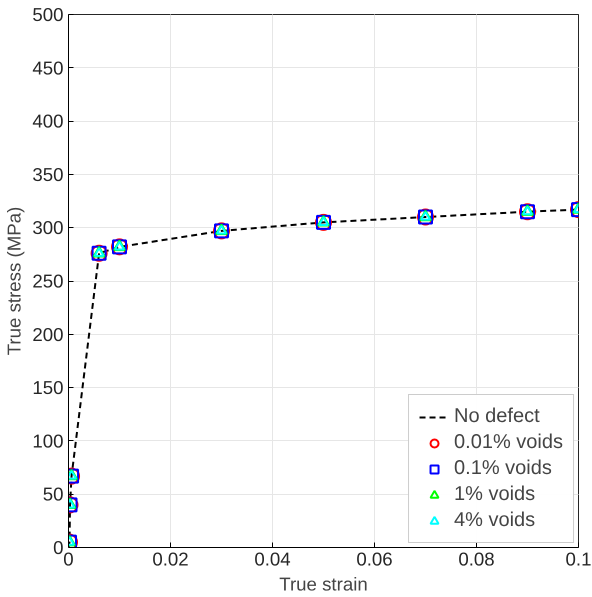 The image size is (592, 597). What do you see at coordinates (48, 441) in the screenshot?
I see `y-tick-label: 100` at bounding box center [48, 441].